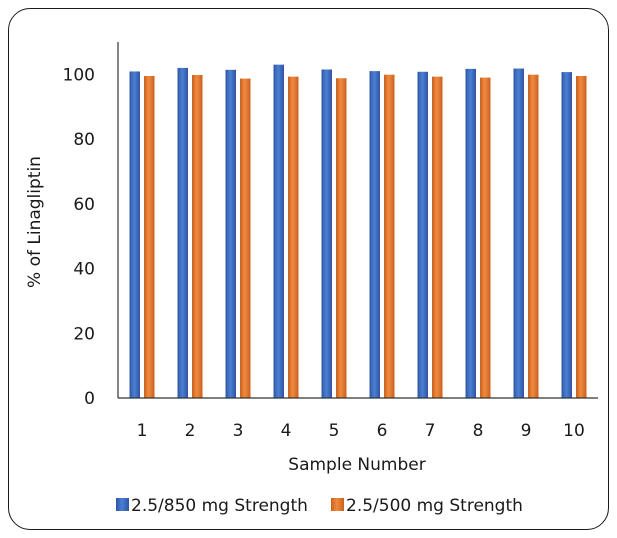 This screenshot has height=538, width=617. What do you see at coordinates (286, 431) in the screenshot?
I see `x-tick-label: 4` at bounding box center [286, 431].